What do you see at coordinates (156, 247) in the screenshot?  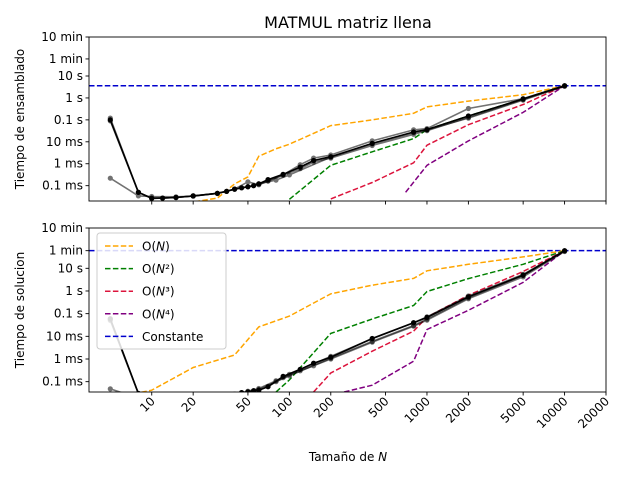 I see `legend-label: O(N)` at bounding box center [156, 247].